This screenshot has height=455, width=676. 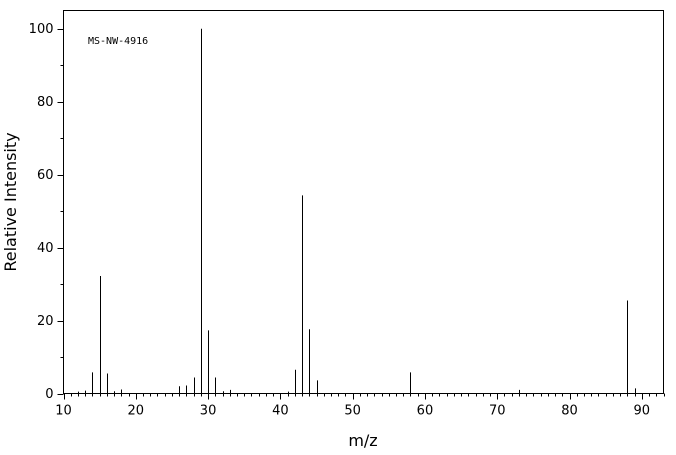 What do you see at coordinates (63, 411) in the screenshot?
I see `x-tick-label: 10` at bounding box center [63, 411].